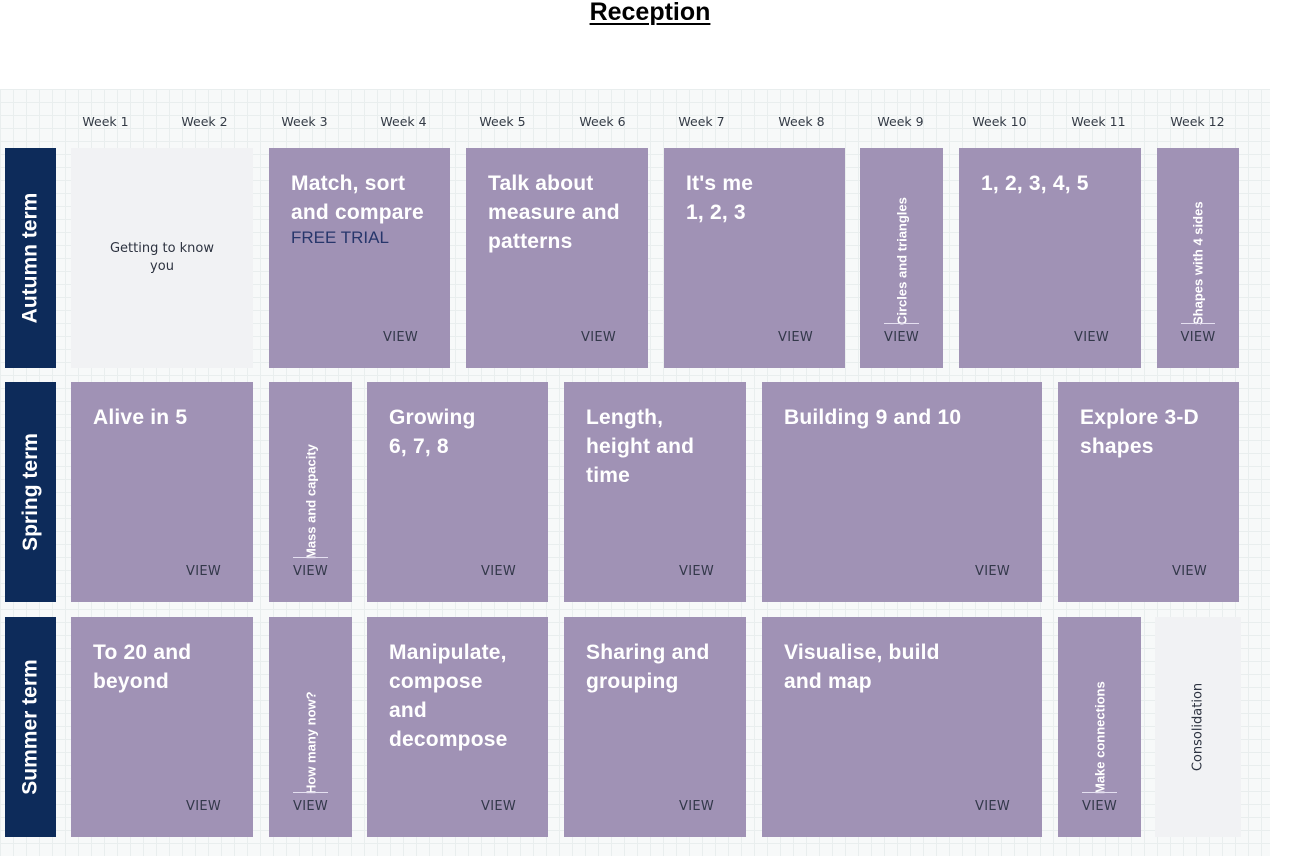 Image resolution: width=1300 pixels, height=856 pixels. Describe the element at coordinates (902, 492) in the screenshot. I see `block-building-9-10: Building 9 and 10 VIEW` at that location.